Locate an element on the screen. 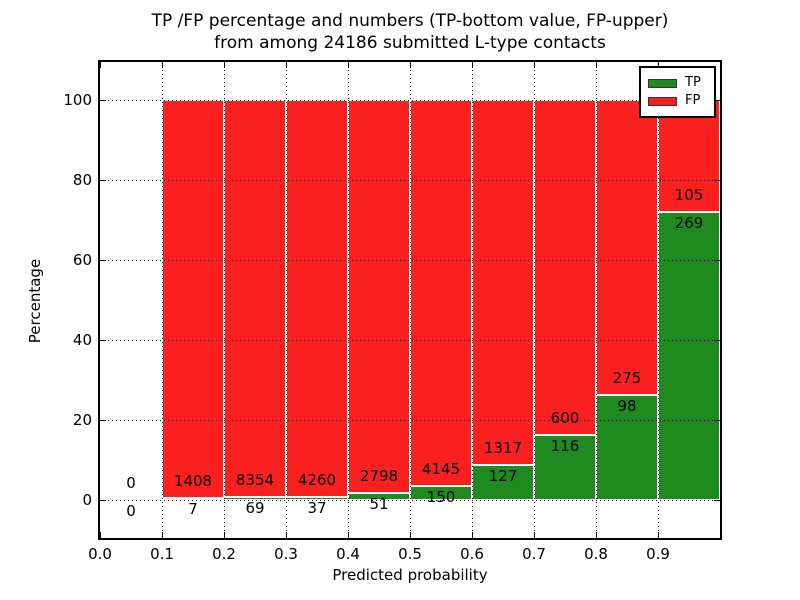 Image resolution: width=800 pixels, height=600 pixels. x-tick-label: 0.9 is located at coordinates (658, 554).